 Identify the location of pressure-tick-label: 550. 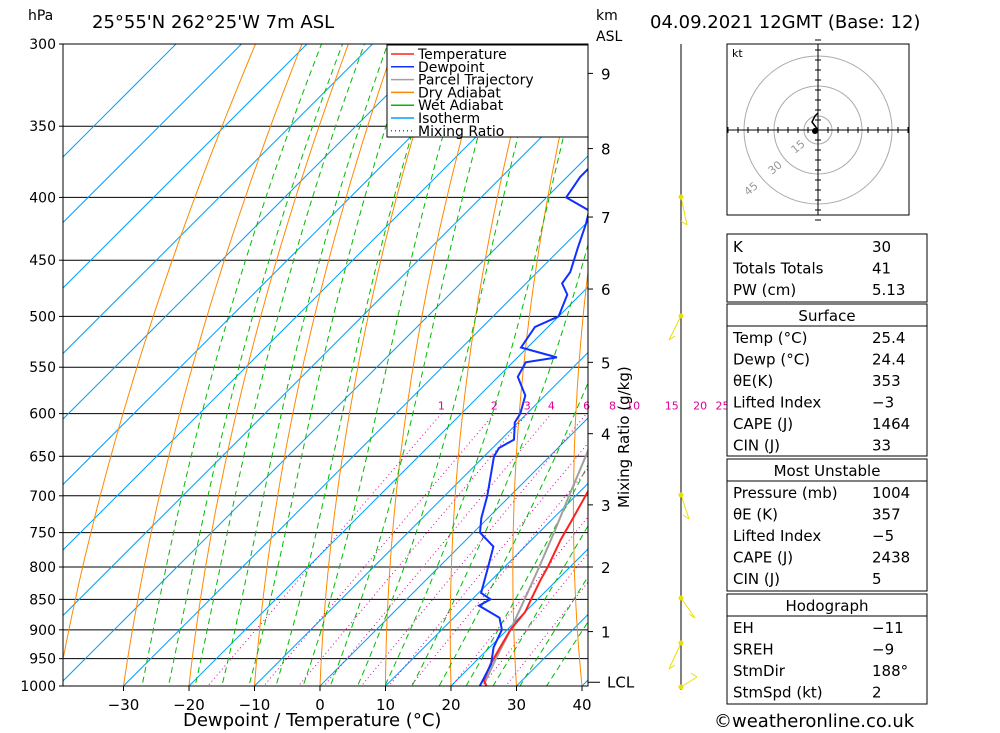
(42, 368).